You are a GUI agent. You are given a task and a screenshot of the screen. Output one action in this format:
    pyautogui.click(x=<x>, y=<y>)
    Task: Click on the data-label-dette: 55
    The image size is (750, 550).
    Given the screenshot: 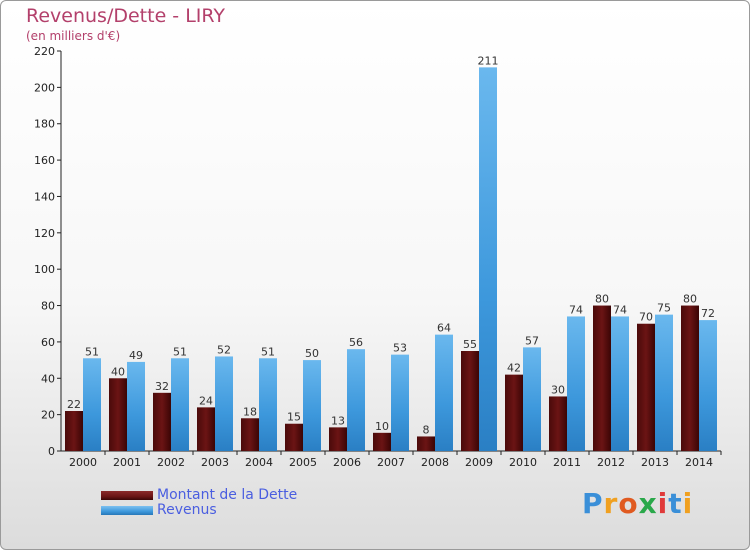 What is the action you would take?
    pyautogui.click(x=470, y=344)
    